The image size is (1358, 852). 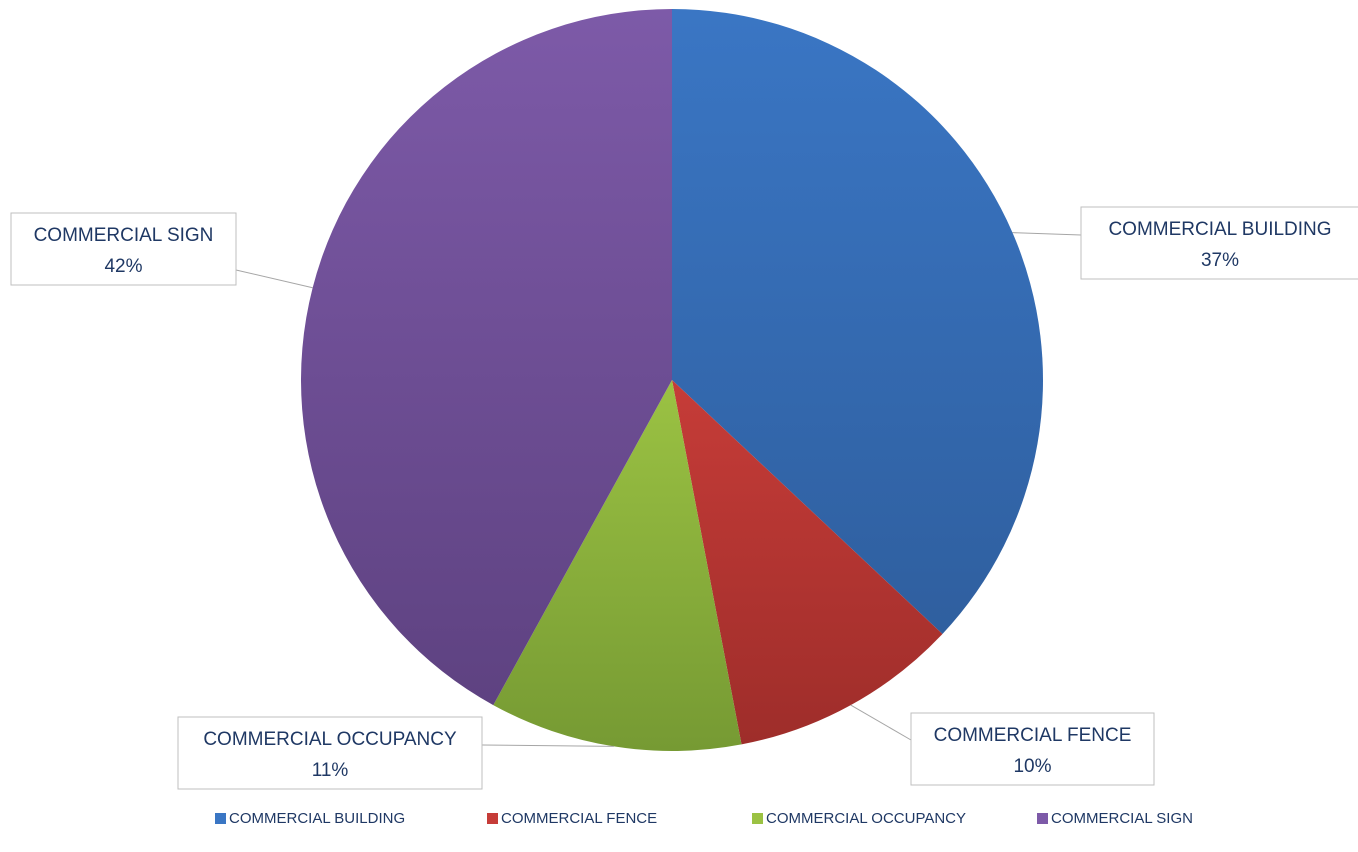 I want to click on data-label-name: COMMERCIAL OCCUPANCY, so click(x=330, y=739).